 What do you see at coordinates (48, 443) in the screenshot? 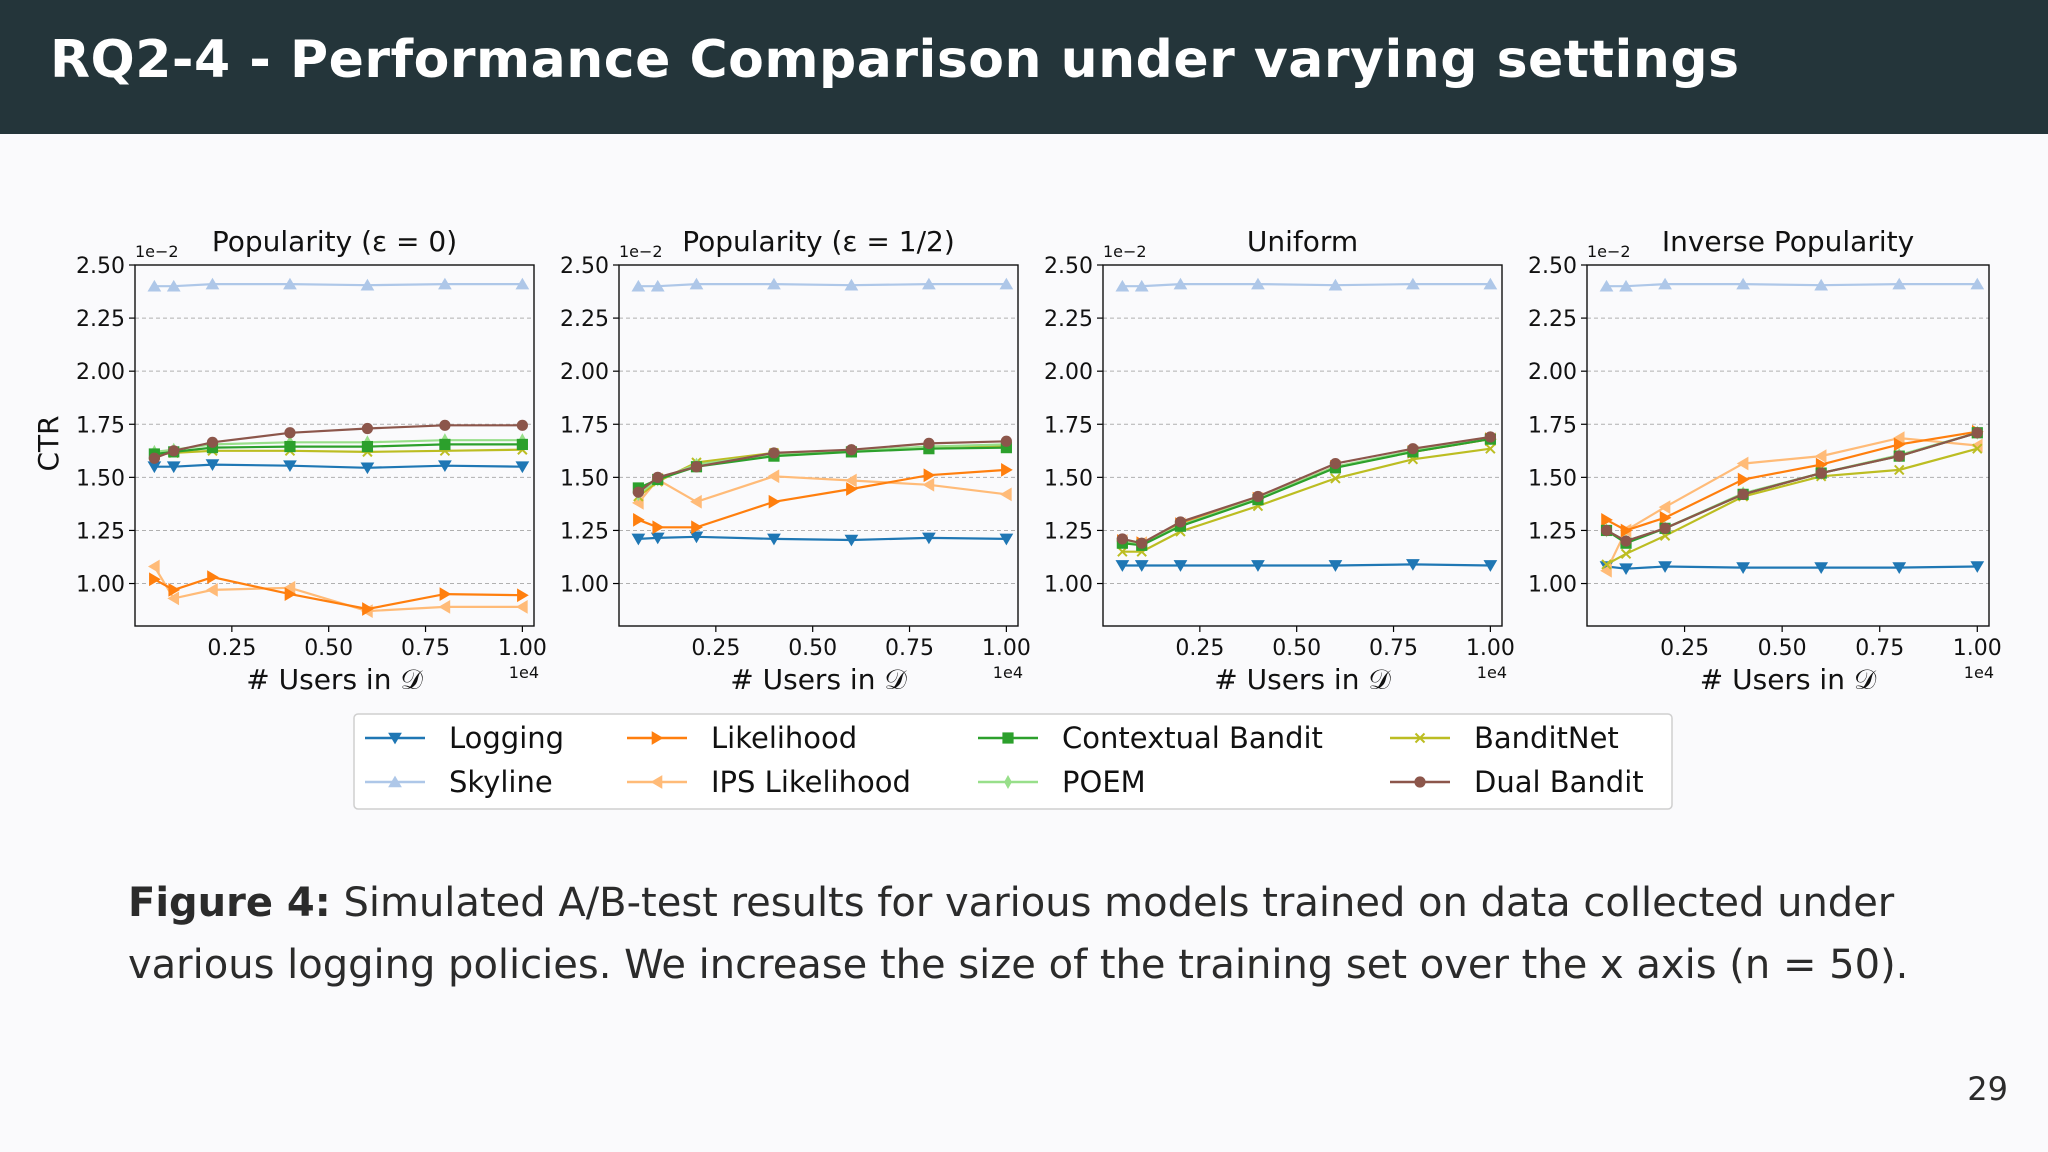
I see `y-axis-label: CTR` at bounding box center [48, 443].